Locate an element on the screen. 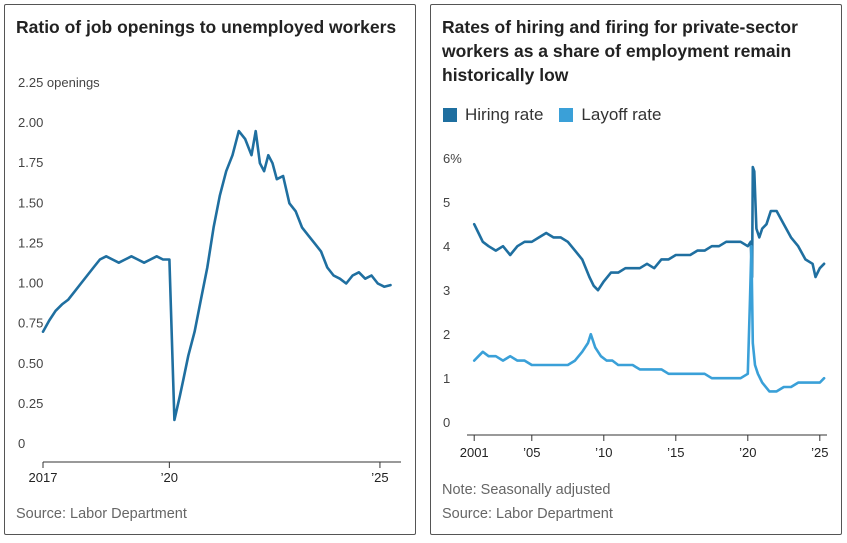 Image resolution: width=847 pixels, height=543 pixels. y-tick-label: 1.25 is located at coordinates (30, 242).